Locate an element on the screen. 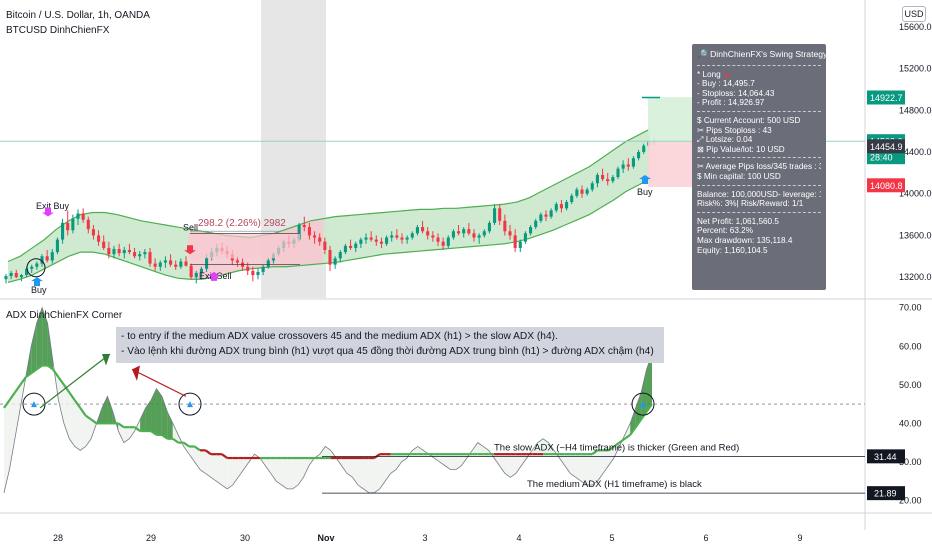  buy-left-label: Buy is located at coordinates (39, 290).